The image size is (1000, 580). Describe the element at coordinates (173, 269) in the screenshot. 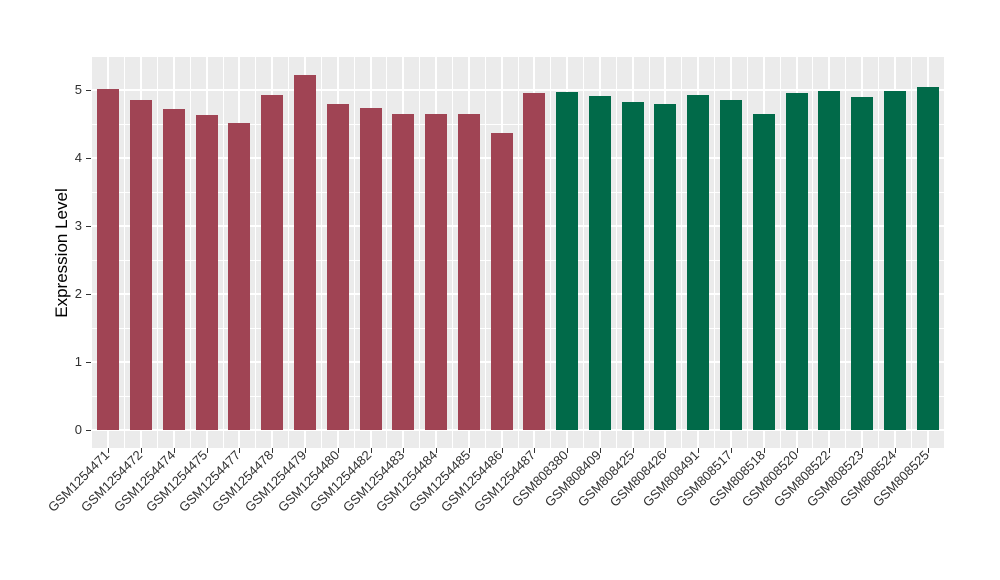

I see `bar-GSM1254474` at that location.